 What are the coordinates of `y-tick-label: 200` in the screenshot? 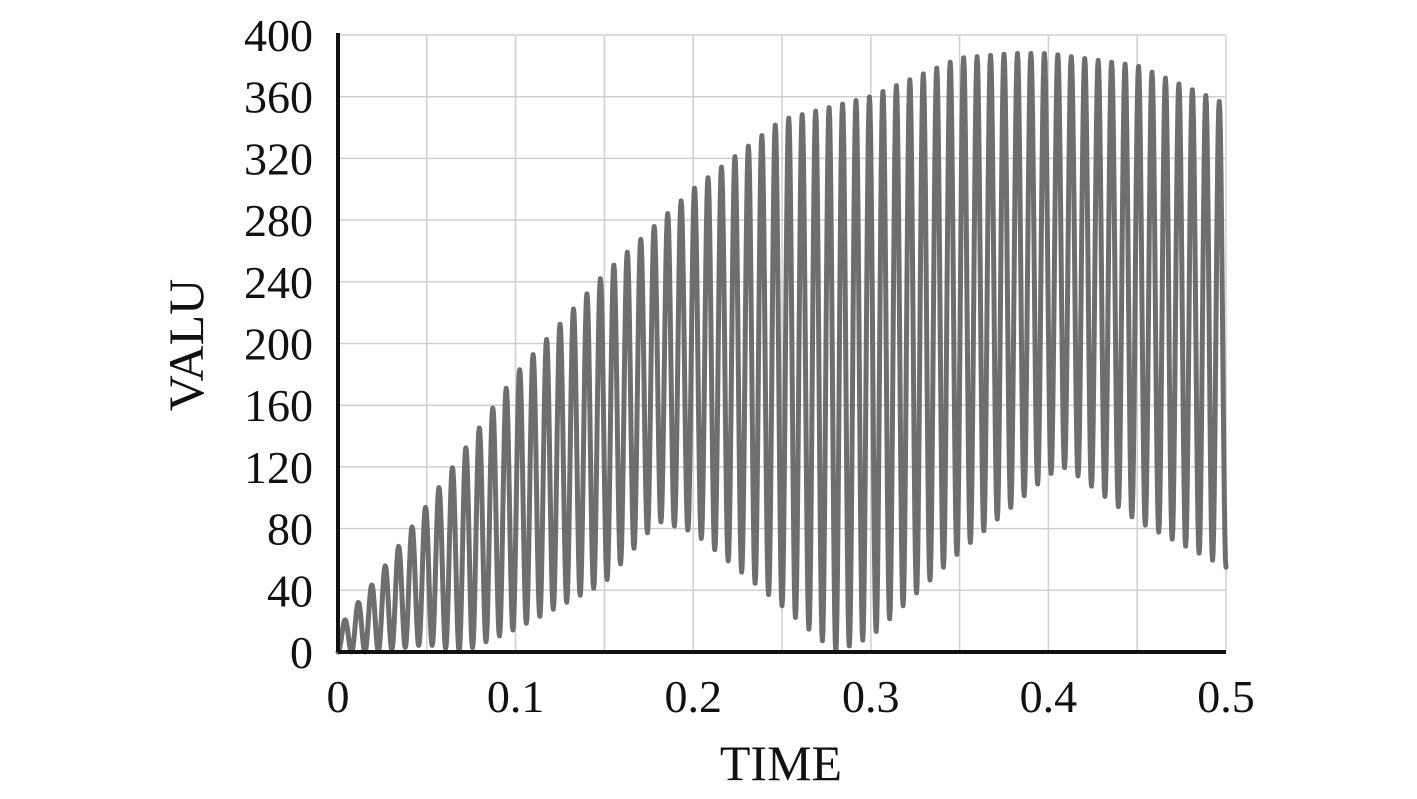 It's located at (278, 344).